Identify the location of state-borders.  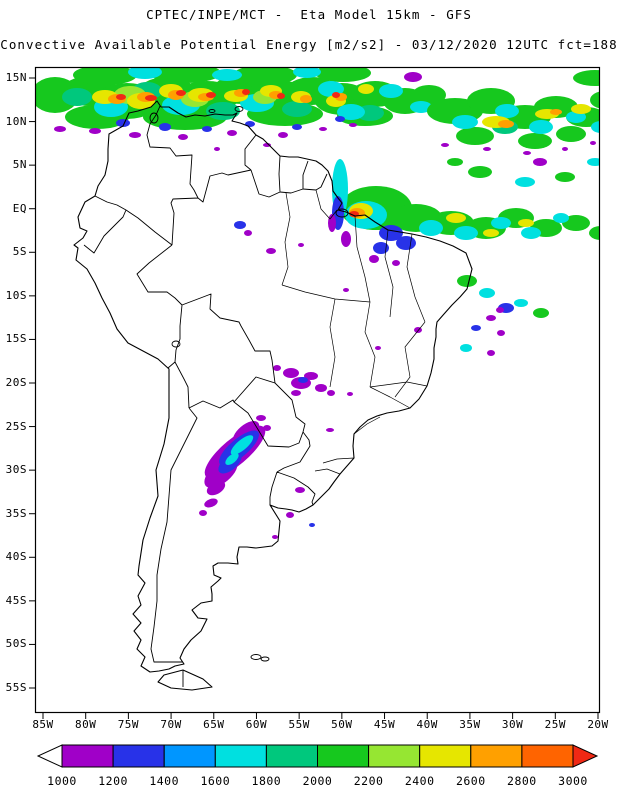
(354, 332).